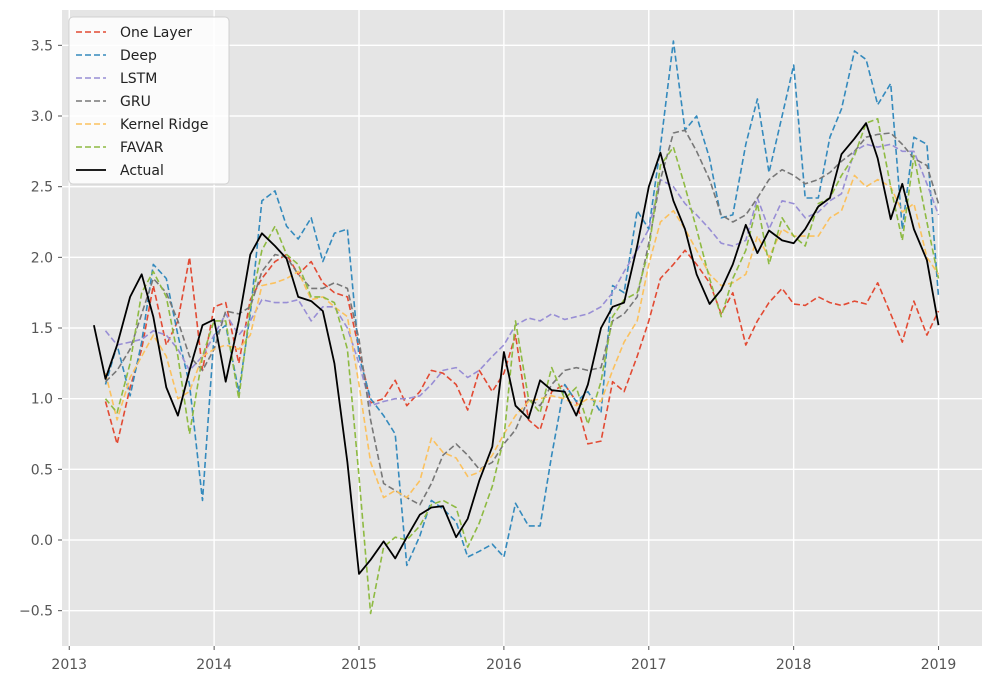 This screenshot has width=992, height=683. Describe the element at coordinates (939, 665) in the screenshot. I see `x-tick-label: 2019` at that location.